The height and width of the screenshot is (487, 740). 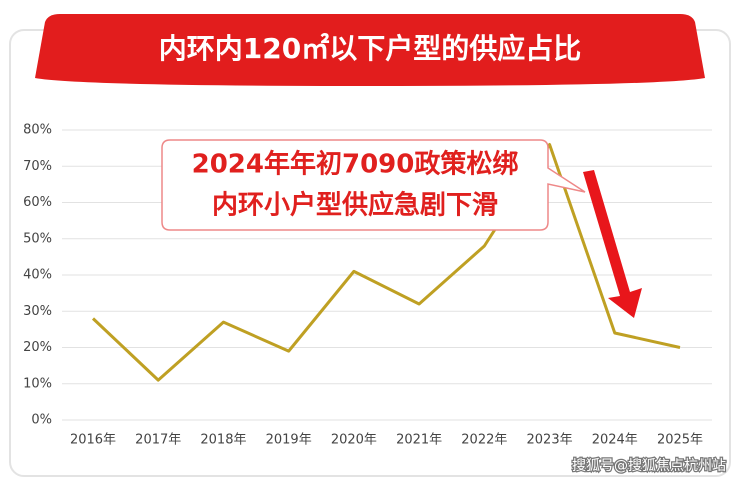 What do you see at coordinates (355, 164) in the screenshot?
I see `annotation-line: 2024年年初7090政策松绑` at bounding box center [355, 164].